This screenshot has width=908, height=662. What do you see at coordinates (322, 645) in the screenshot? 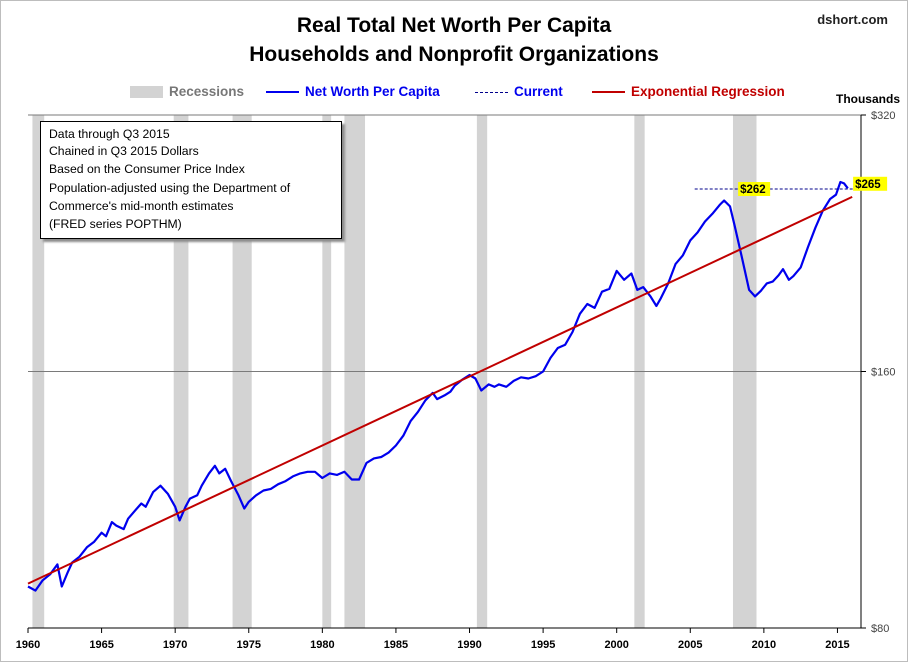
I see `x-tick-label: 1980` at bounding box center [322, 645].